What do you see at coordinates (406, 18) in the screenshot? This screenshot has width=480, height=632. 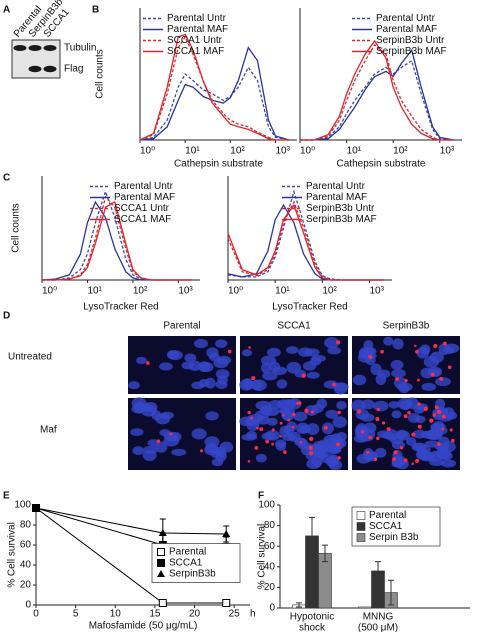 I see `legend-label: Parental Untr` at bounding box center [406, 18].